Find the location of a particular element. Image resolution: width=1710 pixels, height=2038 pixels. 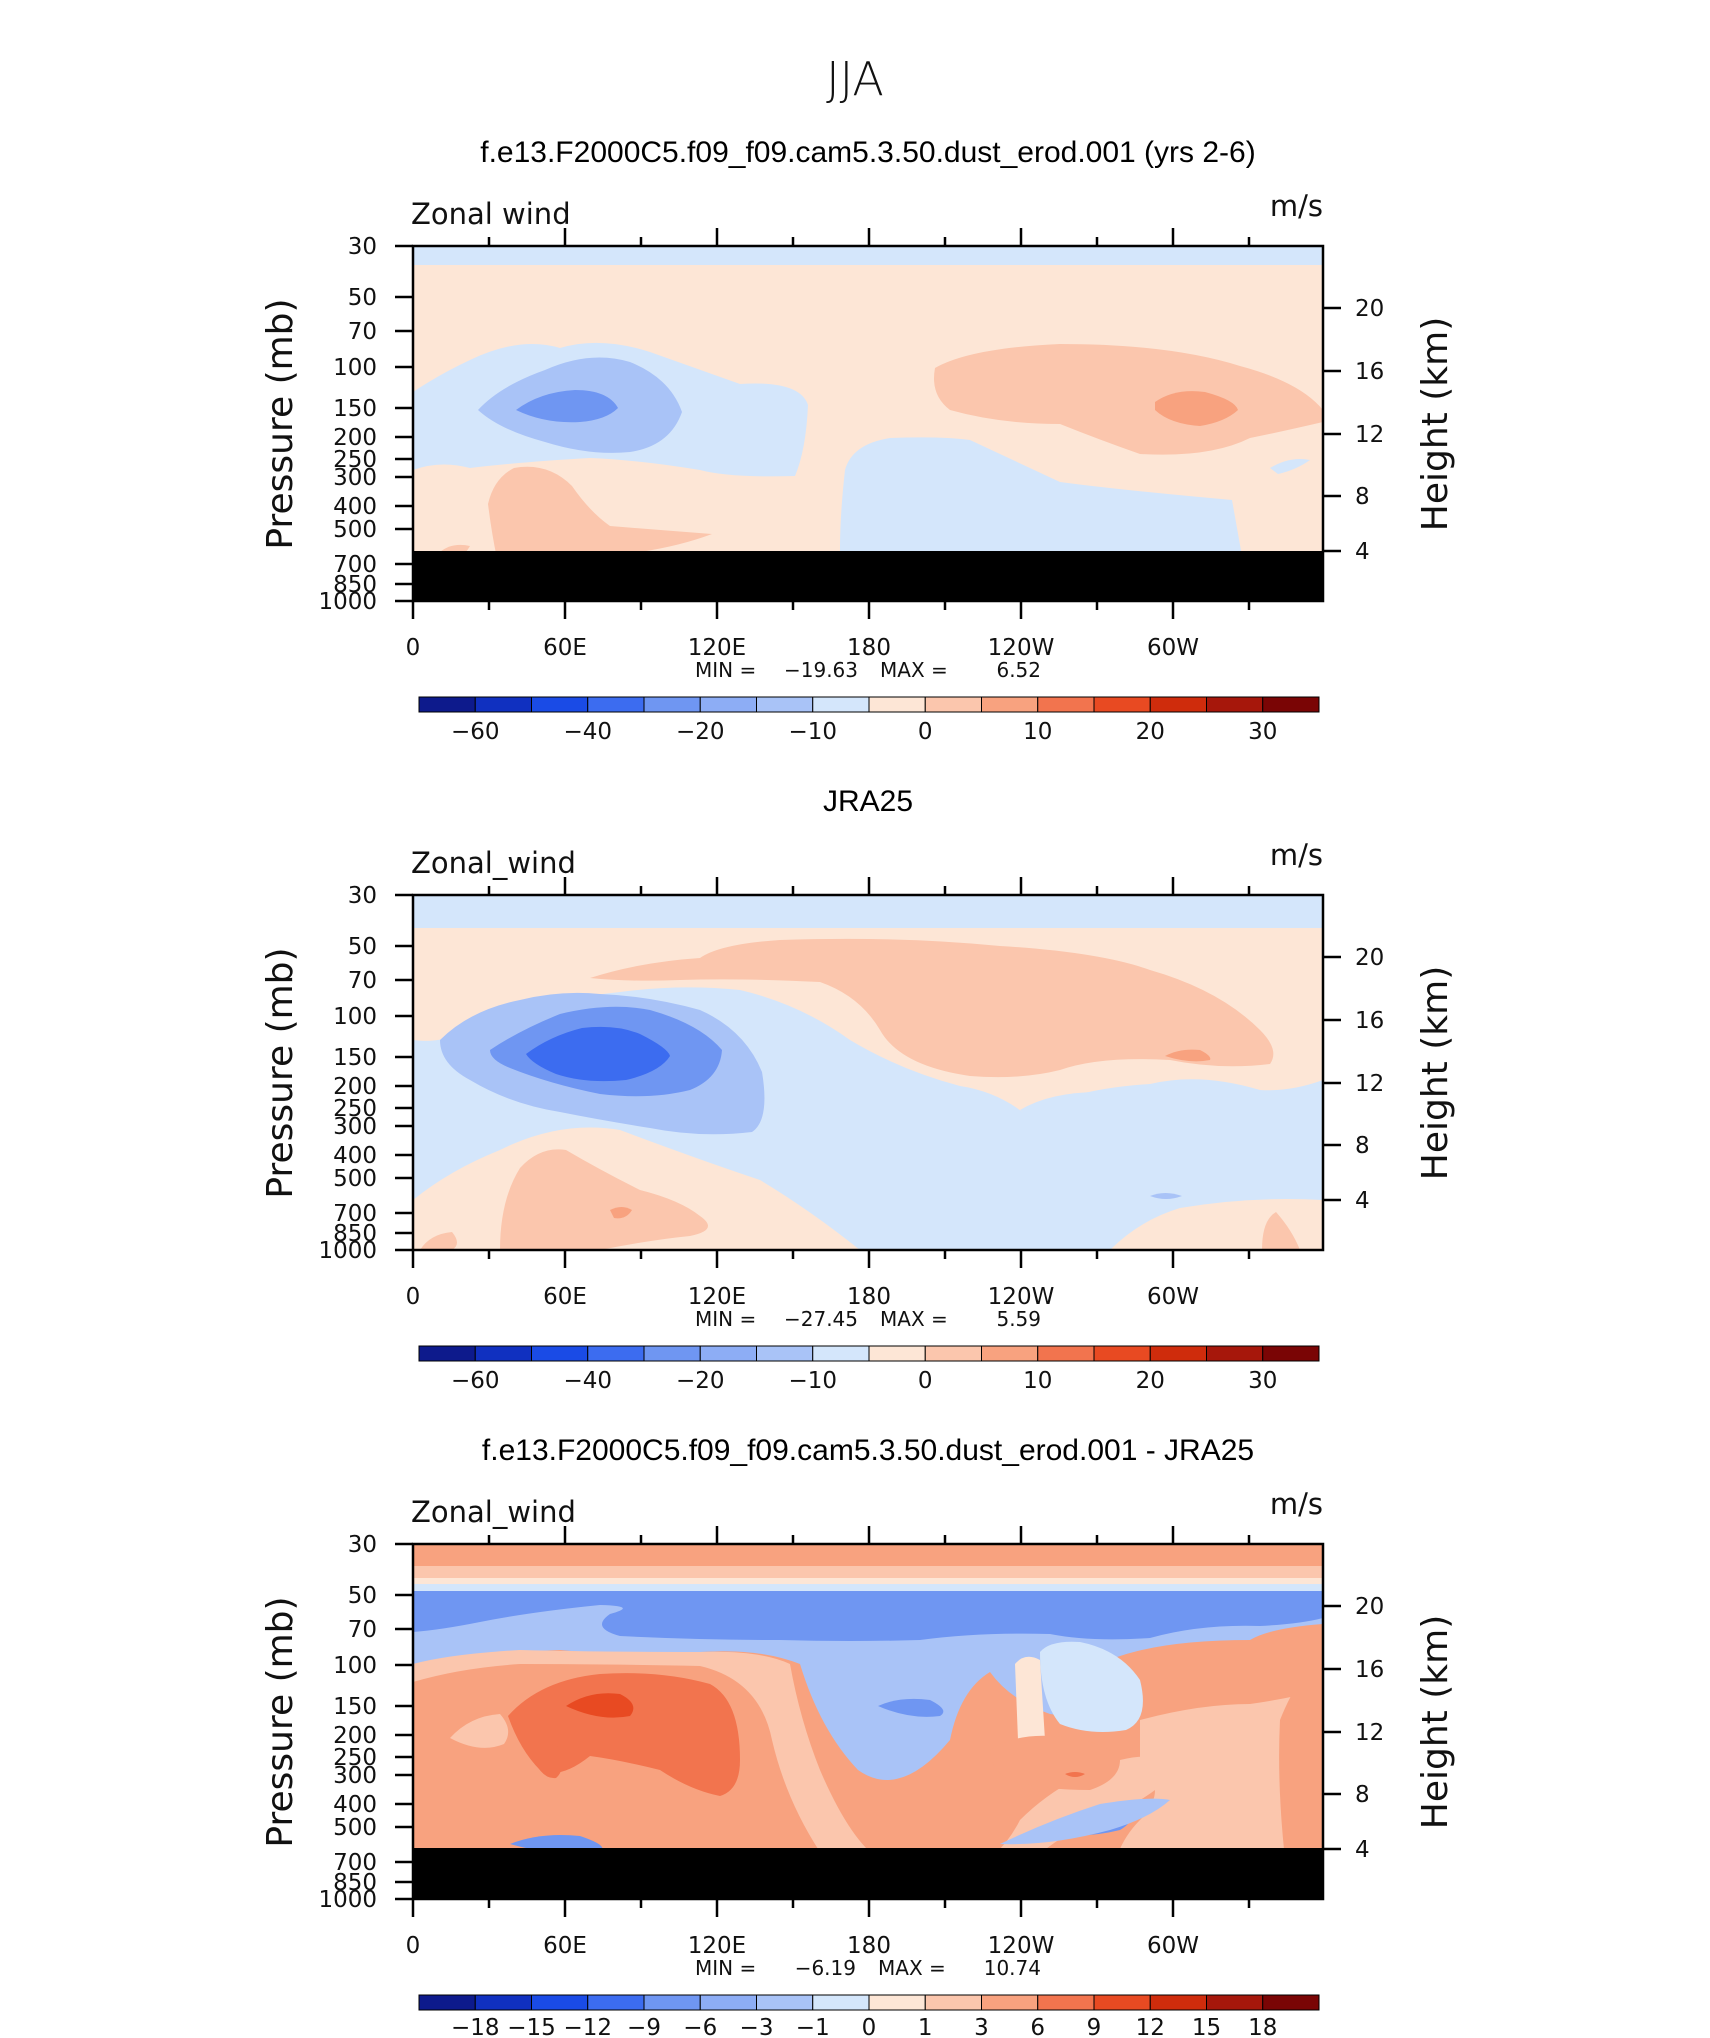

x-tick-labels: 0 60E 120E 180 120W 60W is located at coordinates (802, 1297).